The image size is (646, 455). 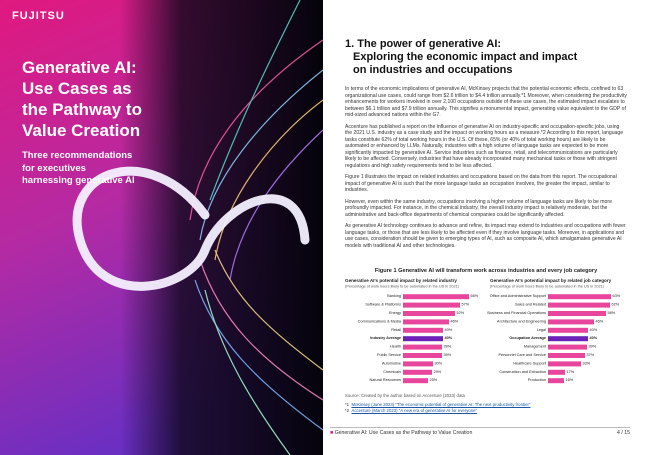 I want to click on value-label: 63%, so click(x=617, y=296).